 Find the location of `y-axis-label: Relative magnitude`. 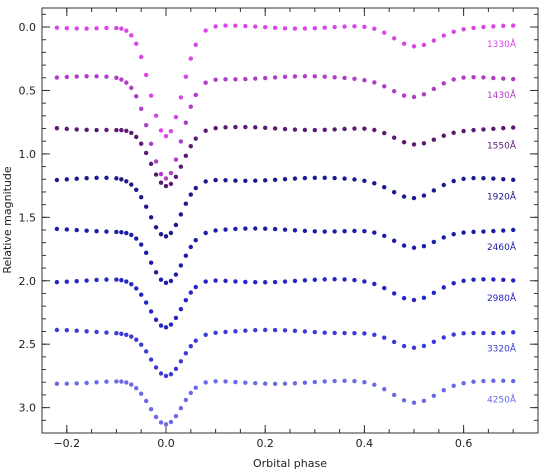

y-axis-label: Relative magnitude is located at coordinates (7, 220).